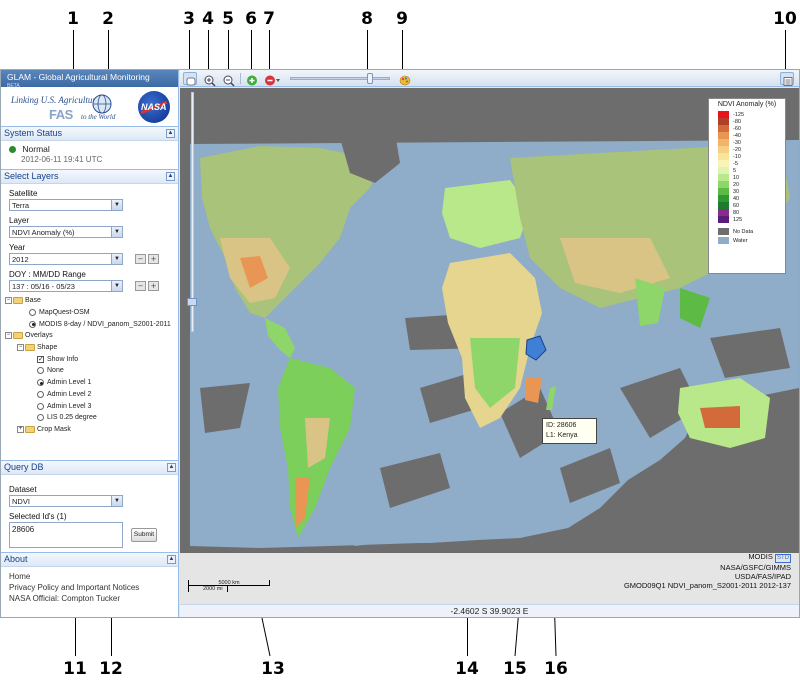 The height and width of the screenshot is (692, 800). What do you see at coordinates (91, 383) in the screenshot?
I see `tree-node-admin1: Admin Level 1` at bounding box center [91, 383].